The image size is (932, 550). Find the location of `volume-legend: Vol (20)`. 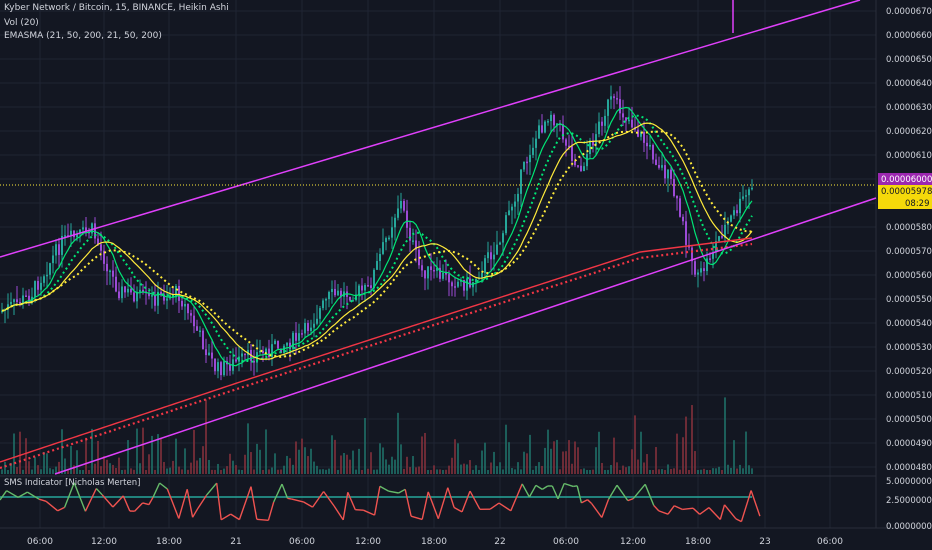

volume-legend: Vol (20) is located at coordinates (21, 23).